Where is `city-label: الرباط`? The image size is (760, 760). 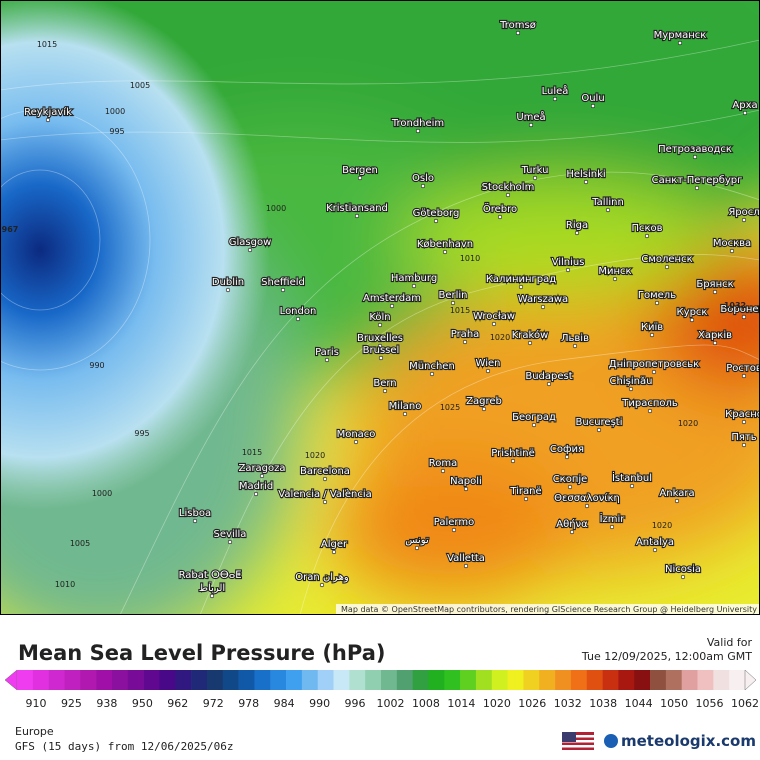 city-label: الرباط is located at coordinates (212, 588).